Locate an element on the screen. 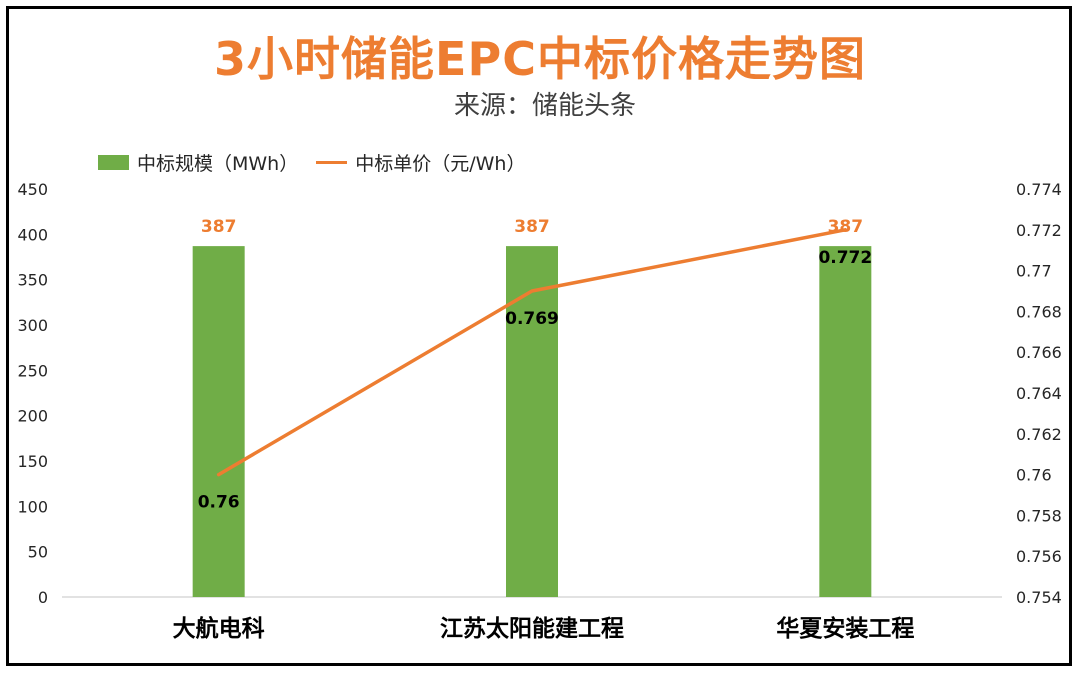 The height and width of the screenshot is (674, 1080). x-category-label: 大航电科 is located at coordinates (219, 628).